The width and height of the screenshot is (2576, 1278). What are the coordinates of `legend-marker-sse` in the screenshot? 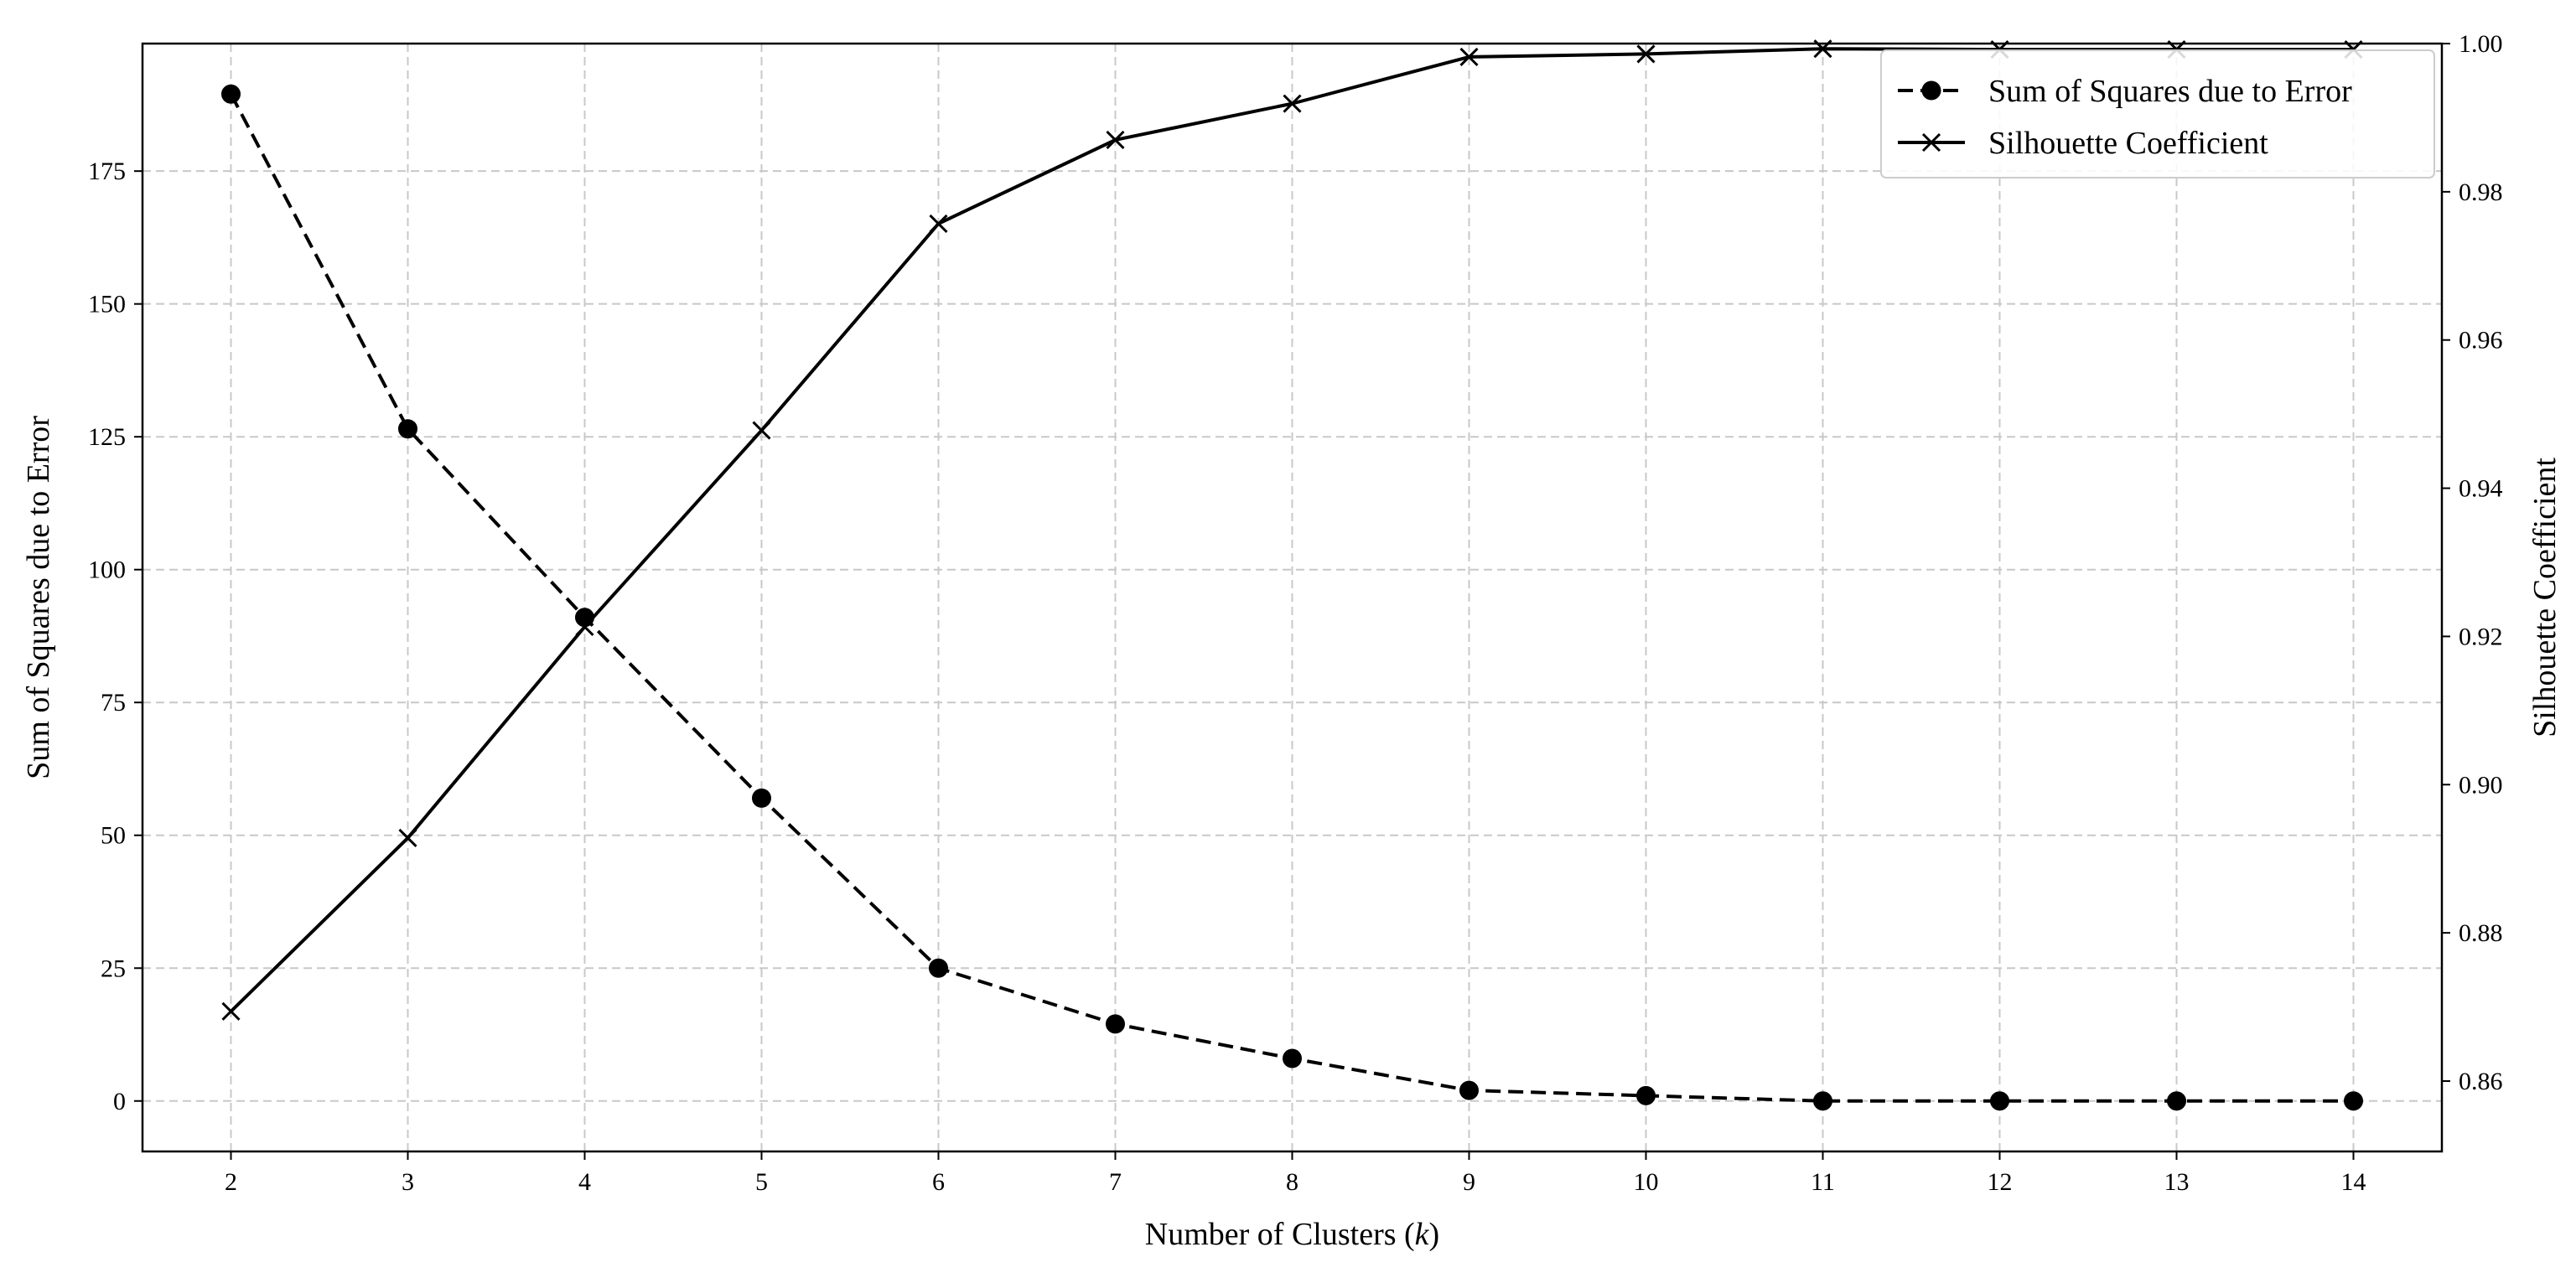 It's located at (1931, 90).